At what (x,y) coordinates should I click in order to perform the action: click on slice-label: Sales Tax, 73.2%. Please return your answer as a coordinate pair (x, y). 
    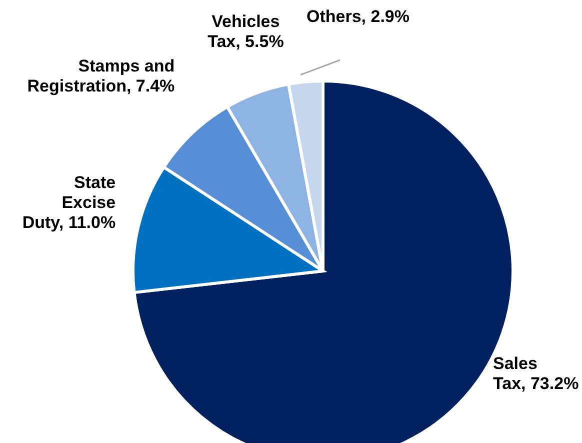
    Looking at the image, I should click on (536, 373).